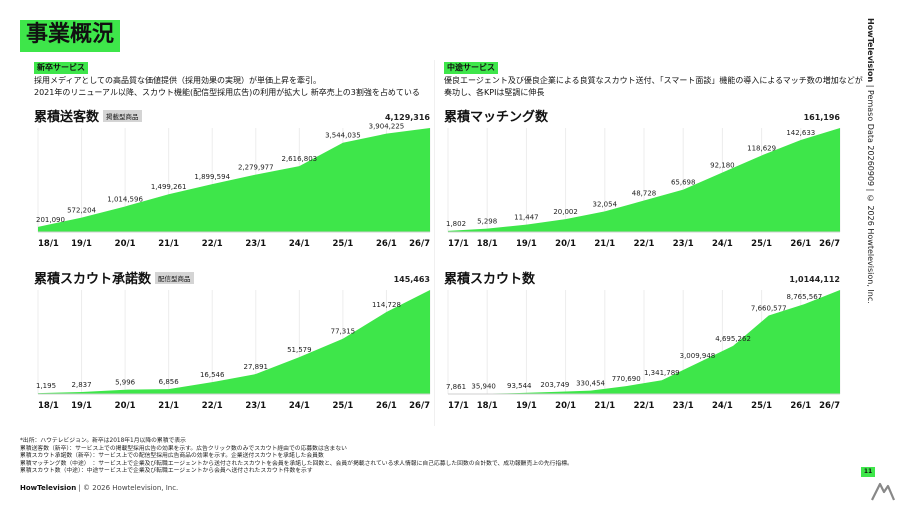 The image size is (900, 506). I want to click on data-label: 201,090, so click(50, 220).